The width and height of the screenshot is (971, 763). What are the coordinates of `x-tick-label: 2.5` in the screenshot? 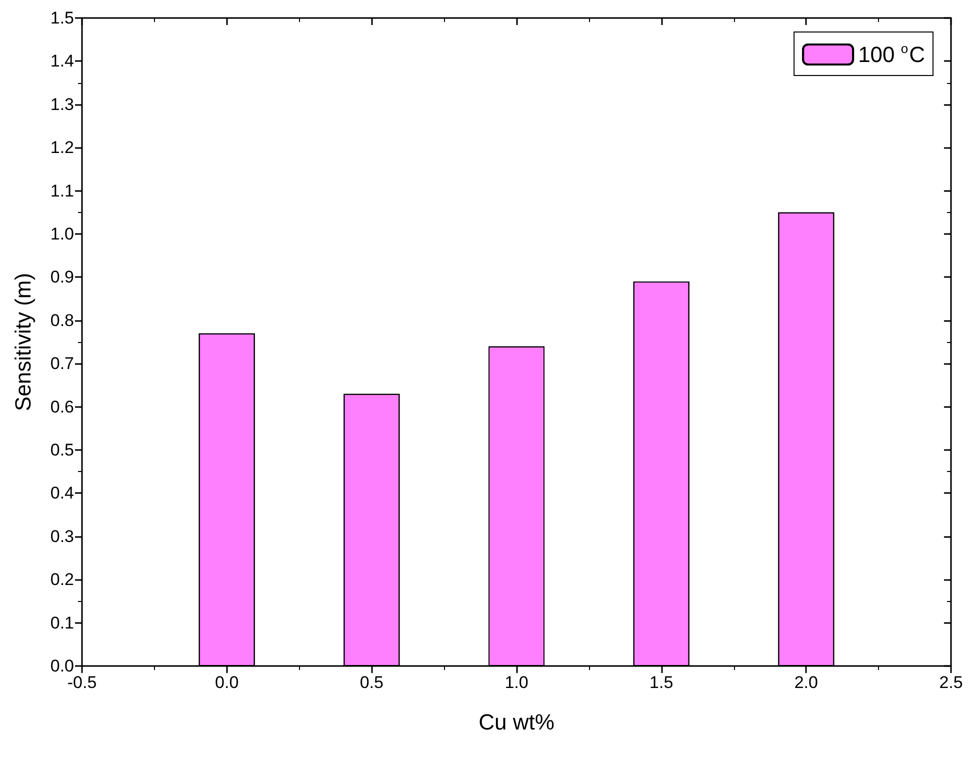 It's located at (951, 682).